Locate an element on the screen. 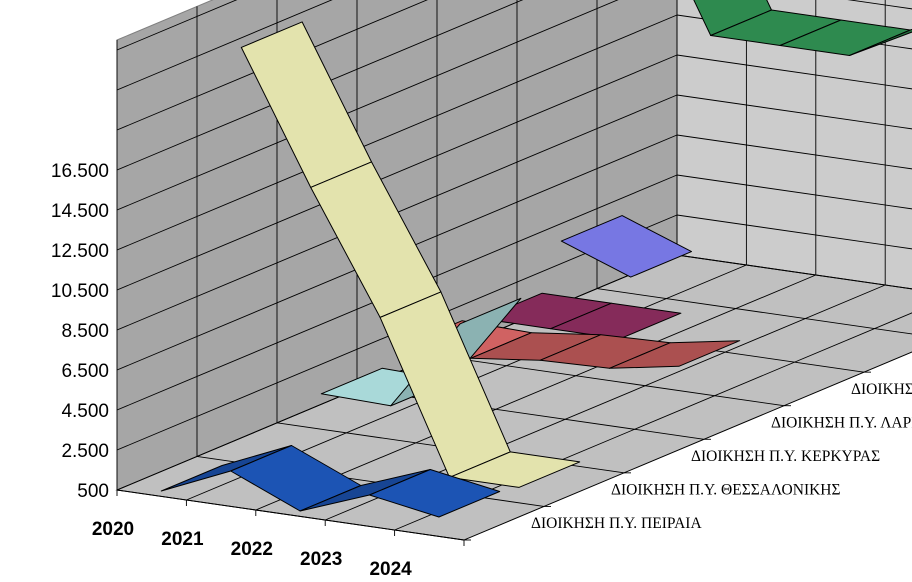 The height and width of the screenshot is (582, 912). x-axis-ticks: 2020 2021 2022 2023 2024 is located at coordinates (252, 549).